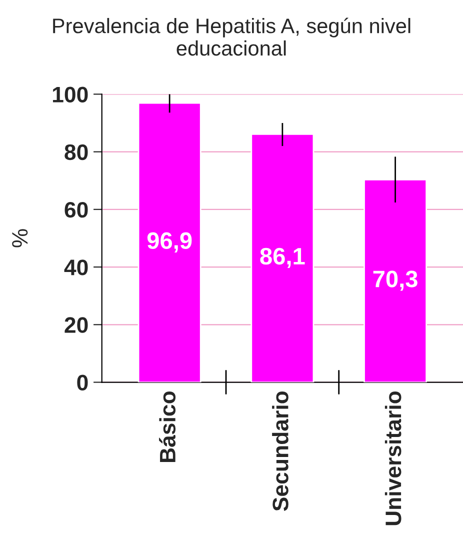  What do you see at coordinates (76, 268) in the screenshot?
I see `y-tick-label: 40` at bounding box center [76, 268].